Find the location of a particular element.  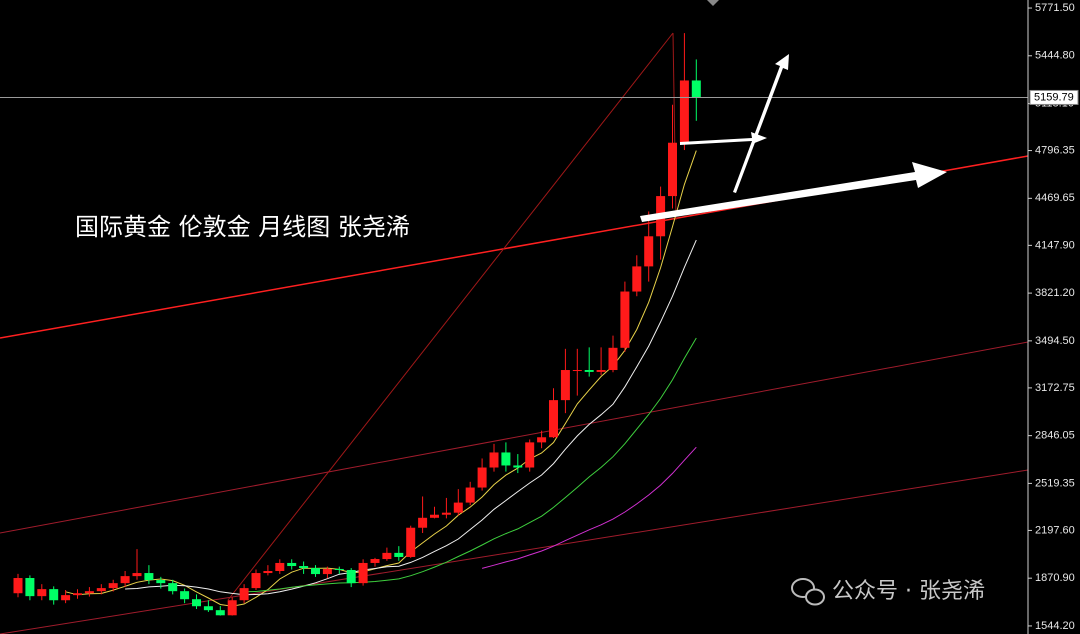

y-tick-label: 2519.35 is located at coordinates (1055, 483).